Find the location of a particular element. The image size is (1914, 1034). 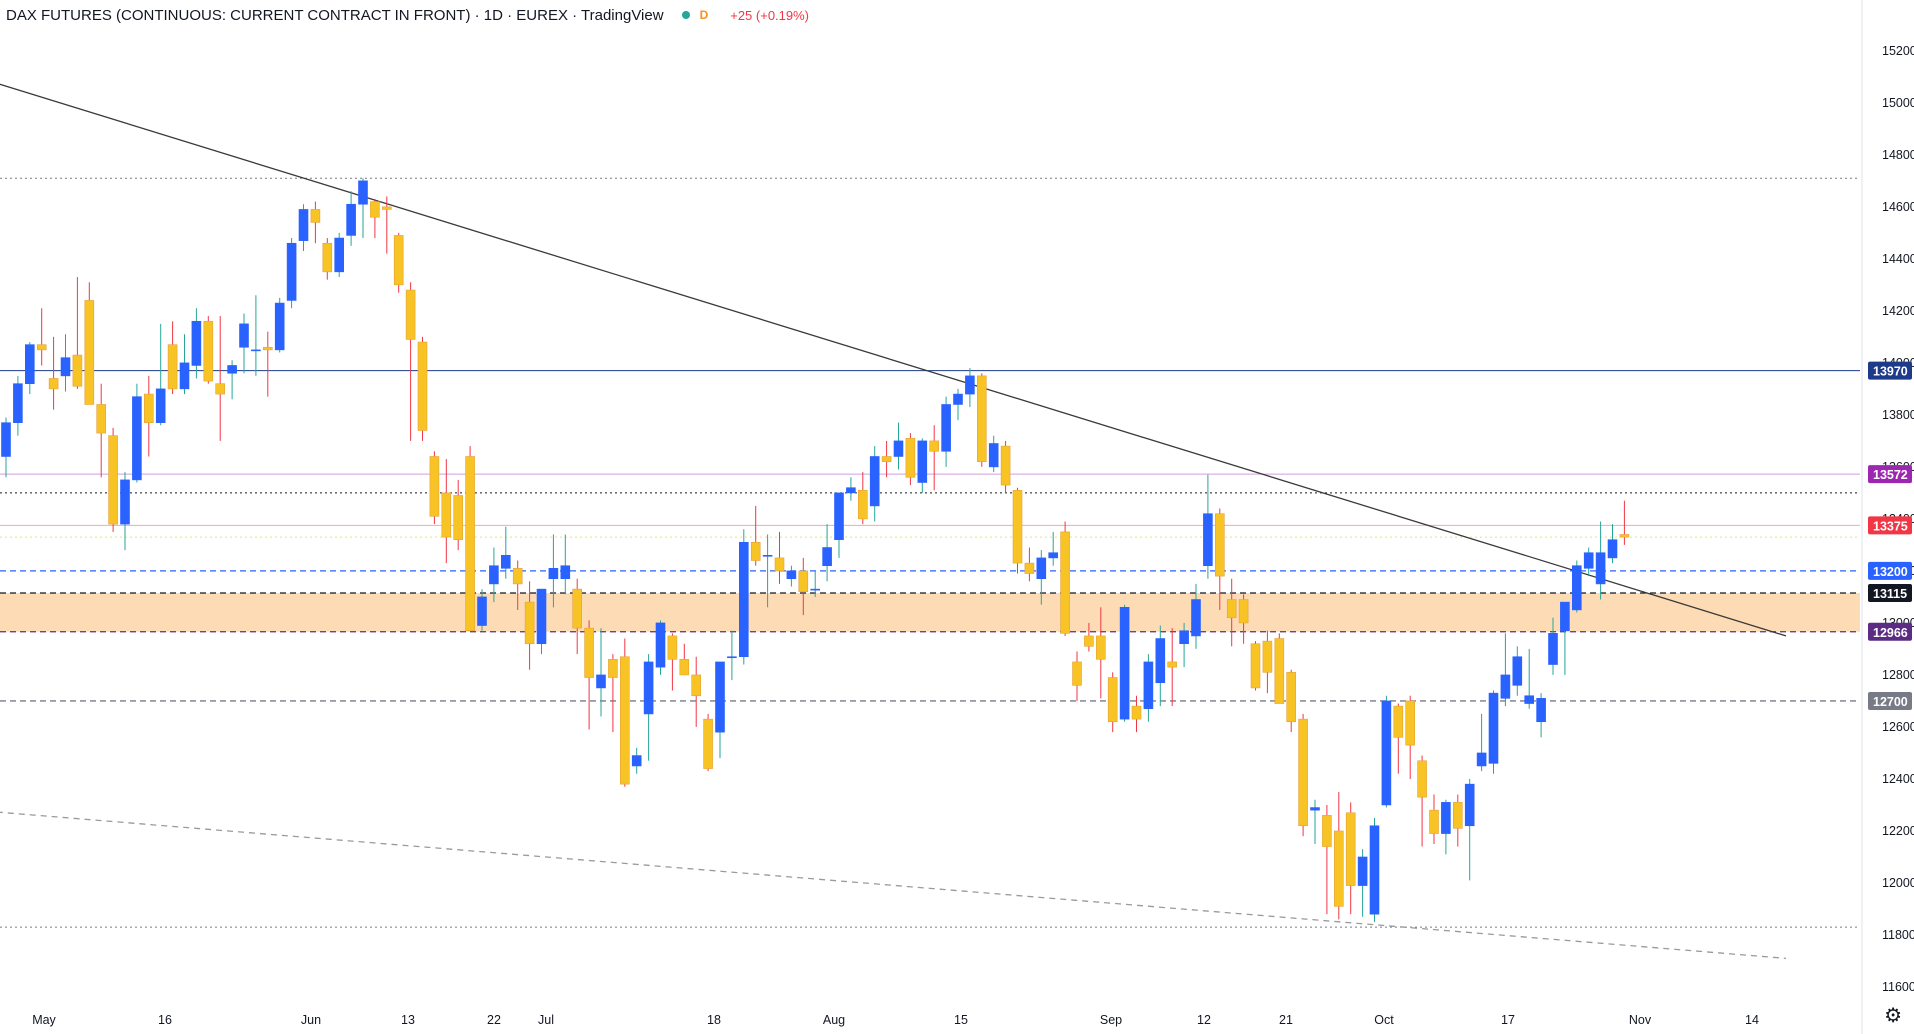

price-level-tag: 12700 is located at coordinates (1890, 700).